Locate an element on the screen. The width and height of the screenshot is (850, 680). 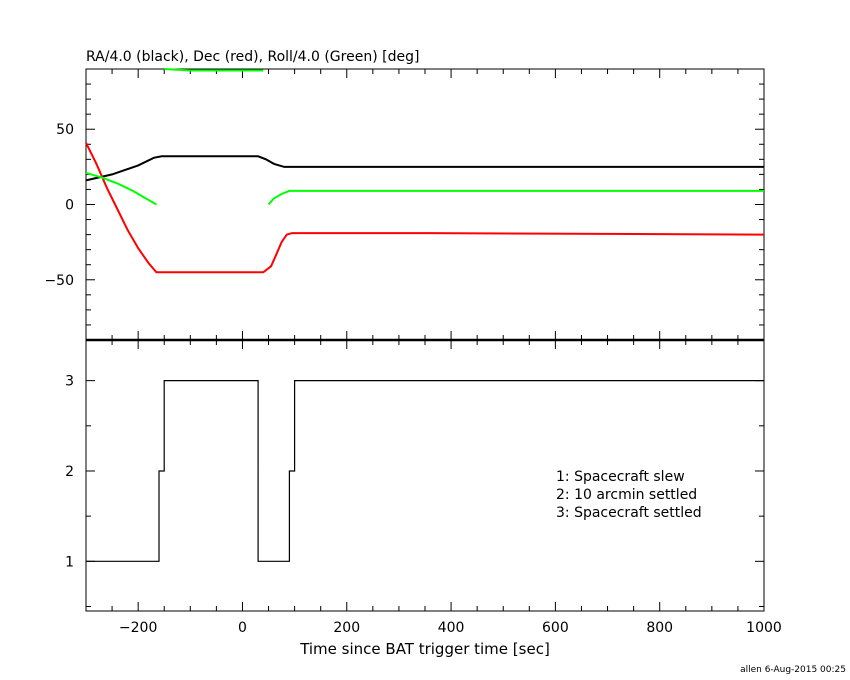
bottom-ytick-label: 2 is located at coordinates (69, 472).